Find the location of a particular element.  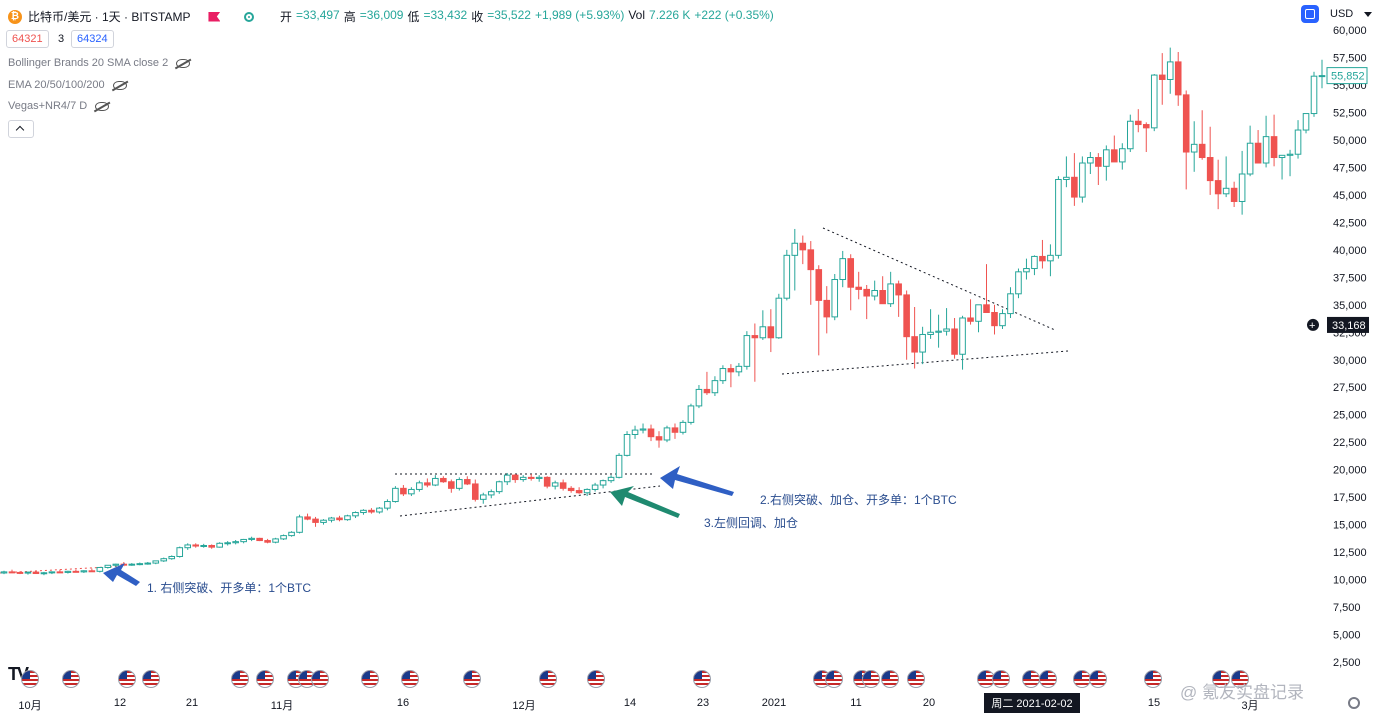

indicator-ema: EMA 20/50/100/200 is located at coordinates (67, 85).